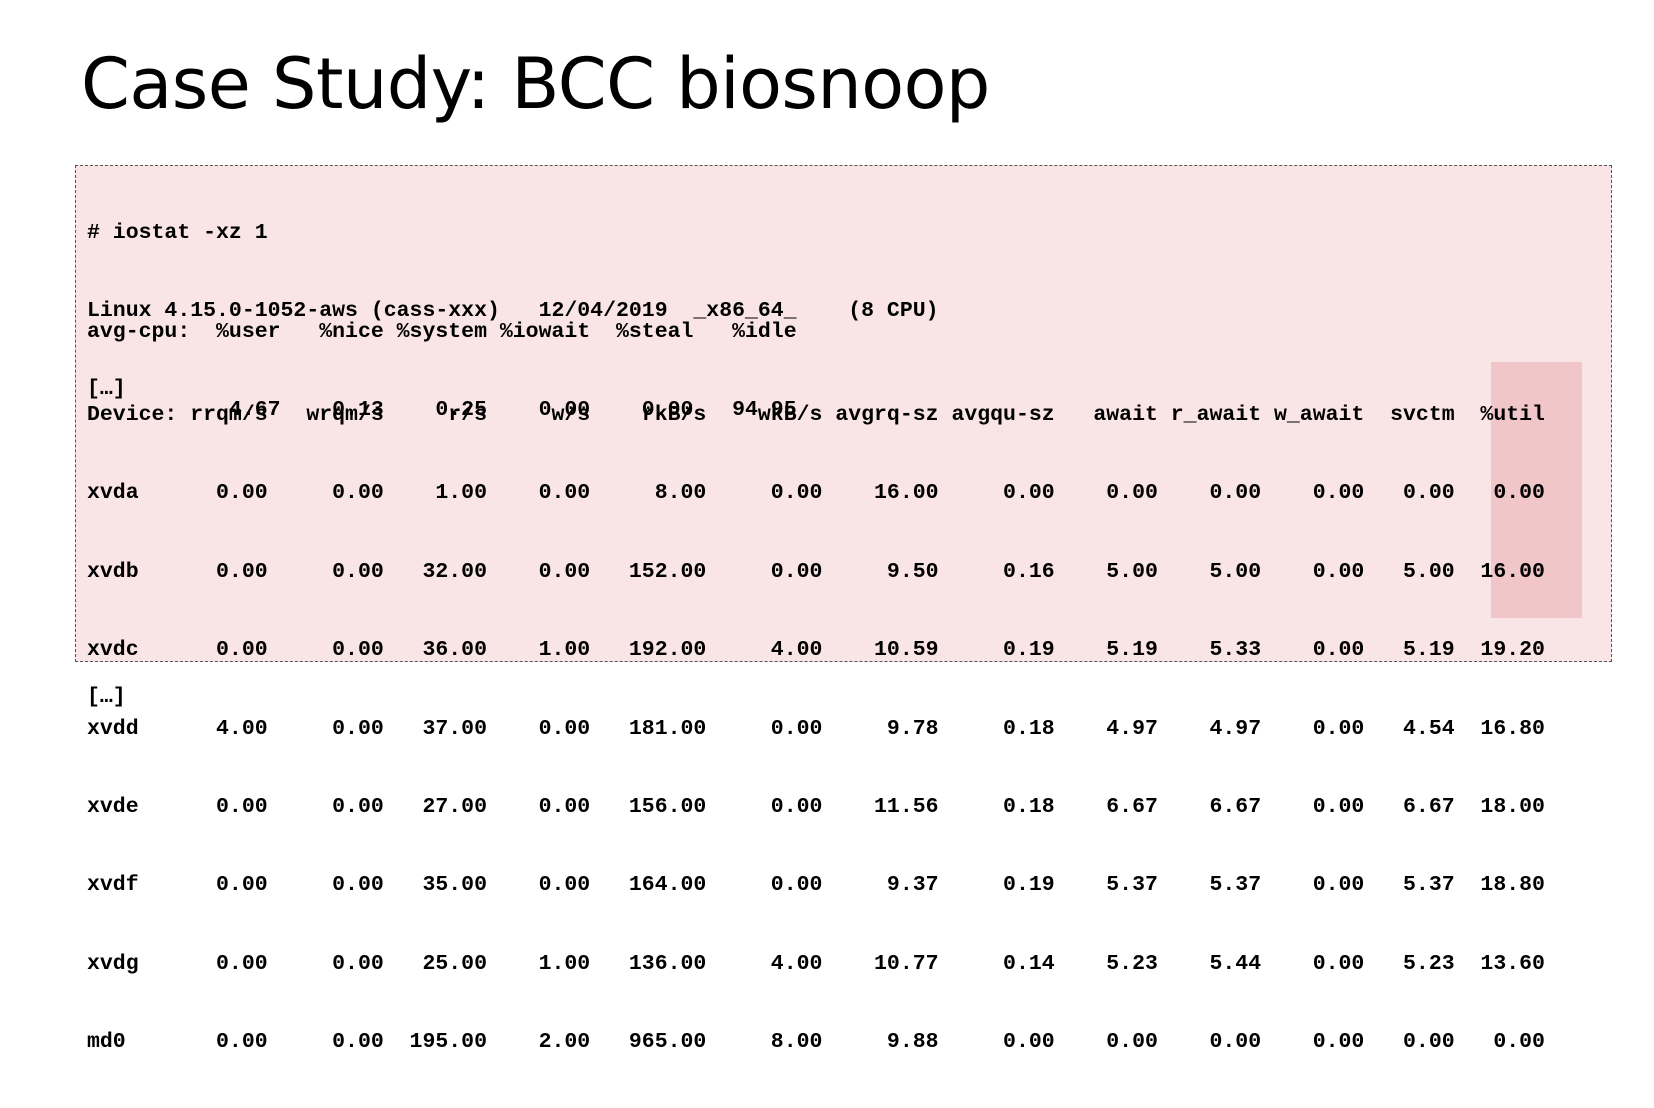 This screenshot has width=1654, height=1108. I want to click on cpu-values-line: 4.67 0.13 0.25 0.00 0.00 94.95, so click(442, 410).